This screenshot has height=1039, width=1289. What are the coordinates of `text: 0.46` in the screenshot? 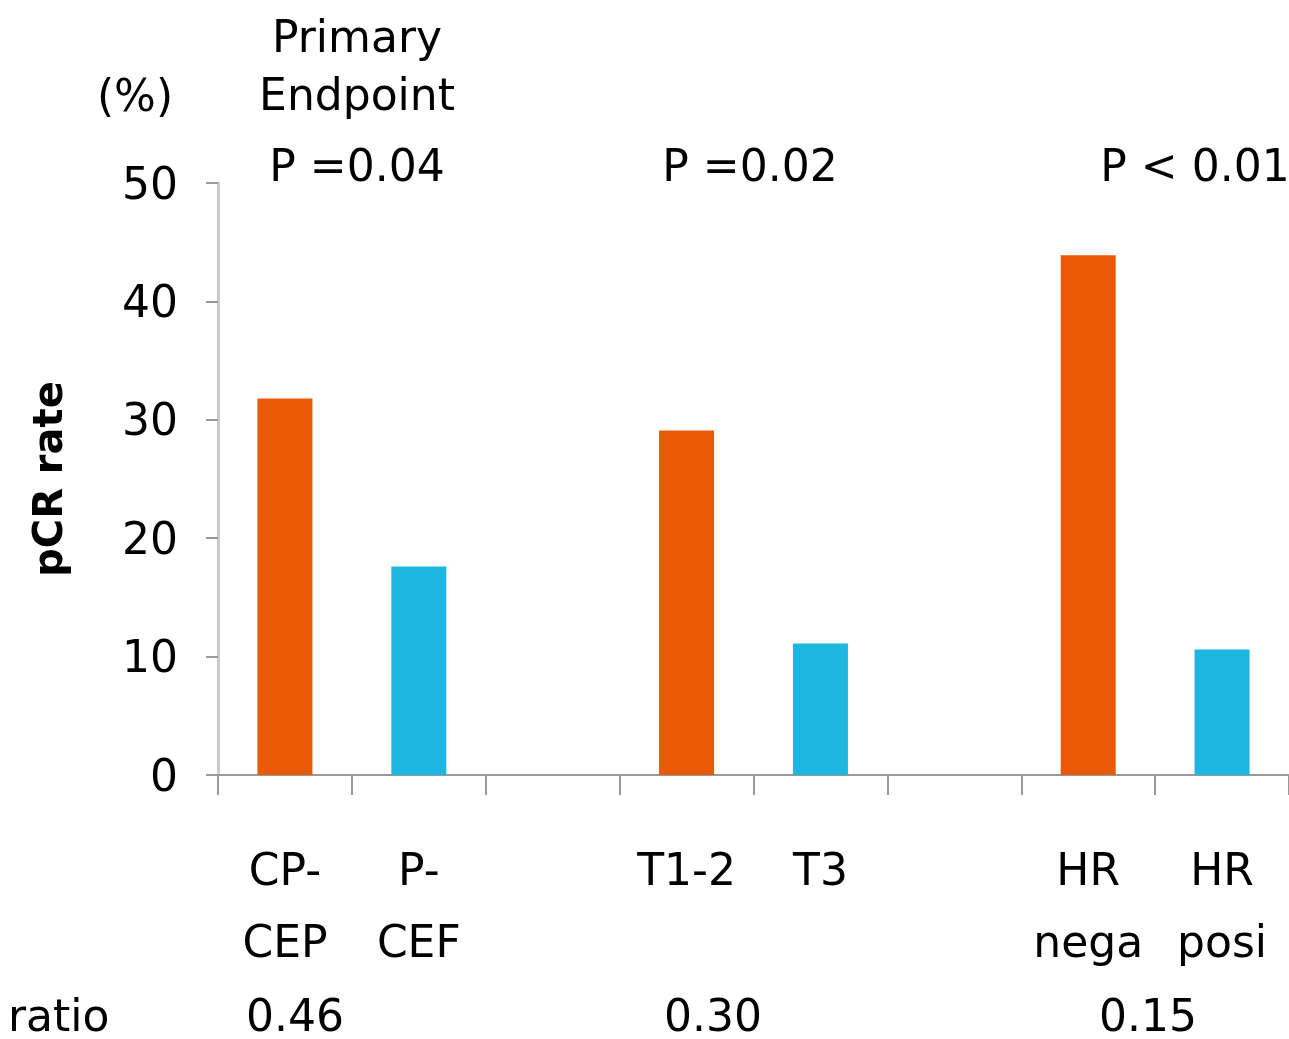 It's located at (295, 1014).